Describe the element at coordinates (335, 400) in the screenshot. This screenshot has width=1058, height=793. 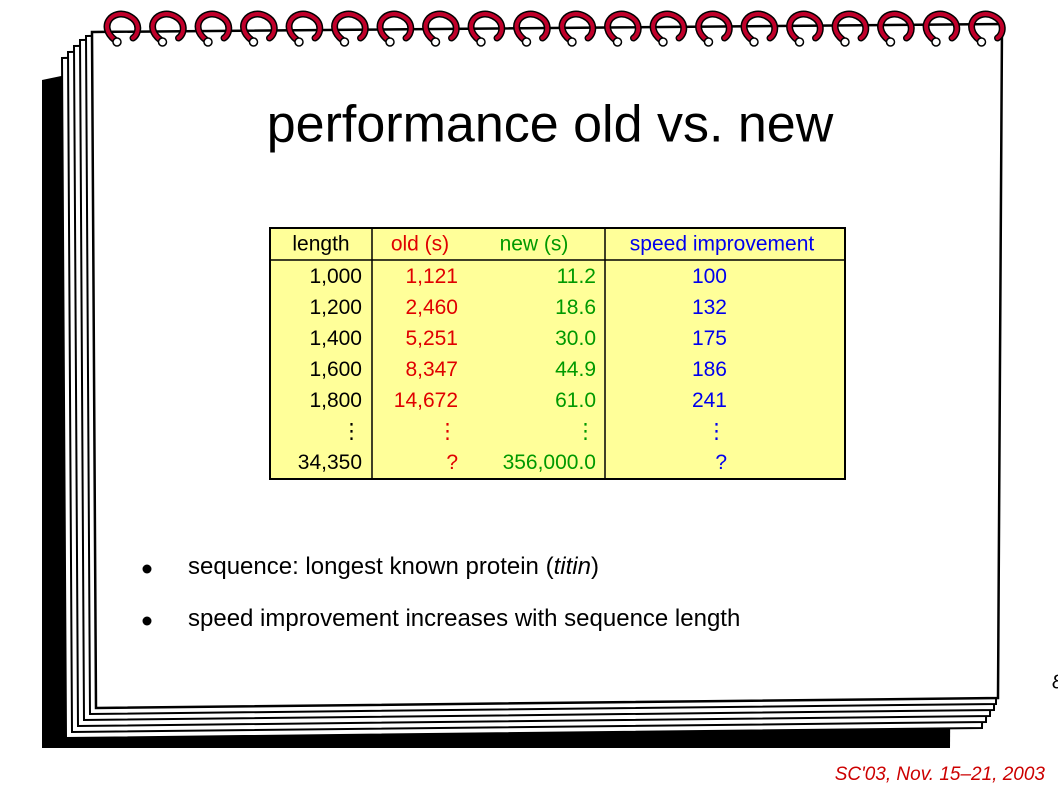
I see `table-cell: 1,800` at that location.